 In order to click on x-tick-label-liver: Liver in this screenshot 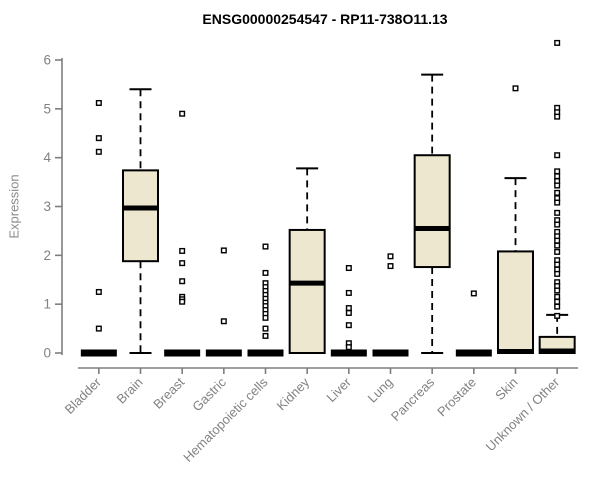, I will do `click(338, 389)`.